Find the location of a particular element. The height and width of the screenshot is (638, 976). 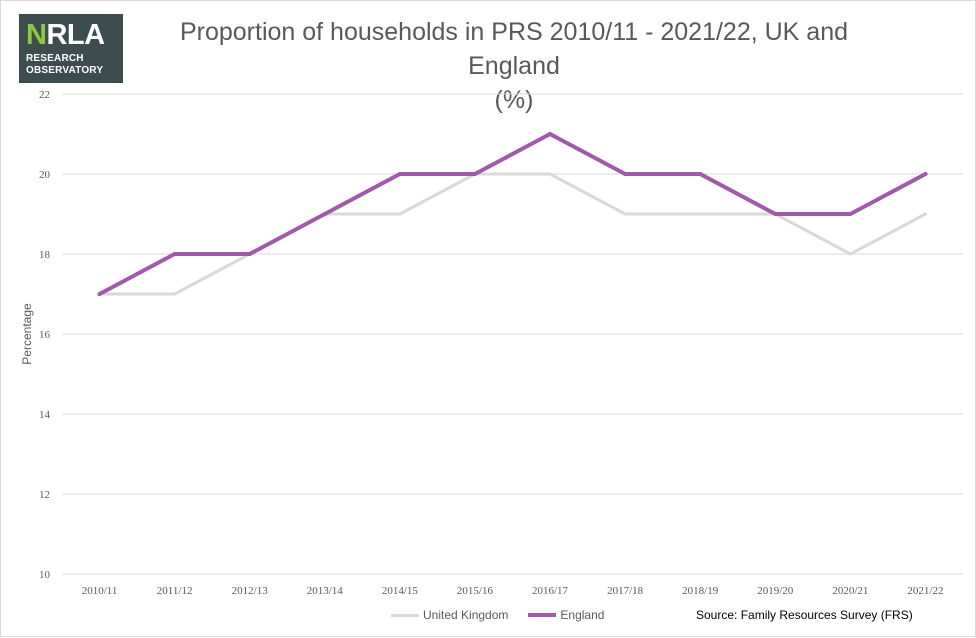

y-tick-label: 16 is located at coordinates (45, 335).